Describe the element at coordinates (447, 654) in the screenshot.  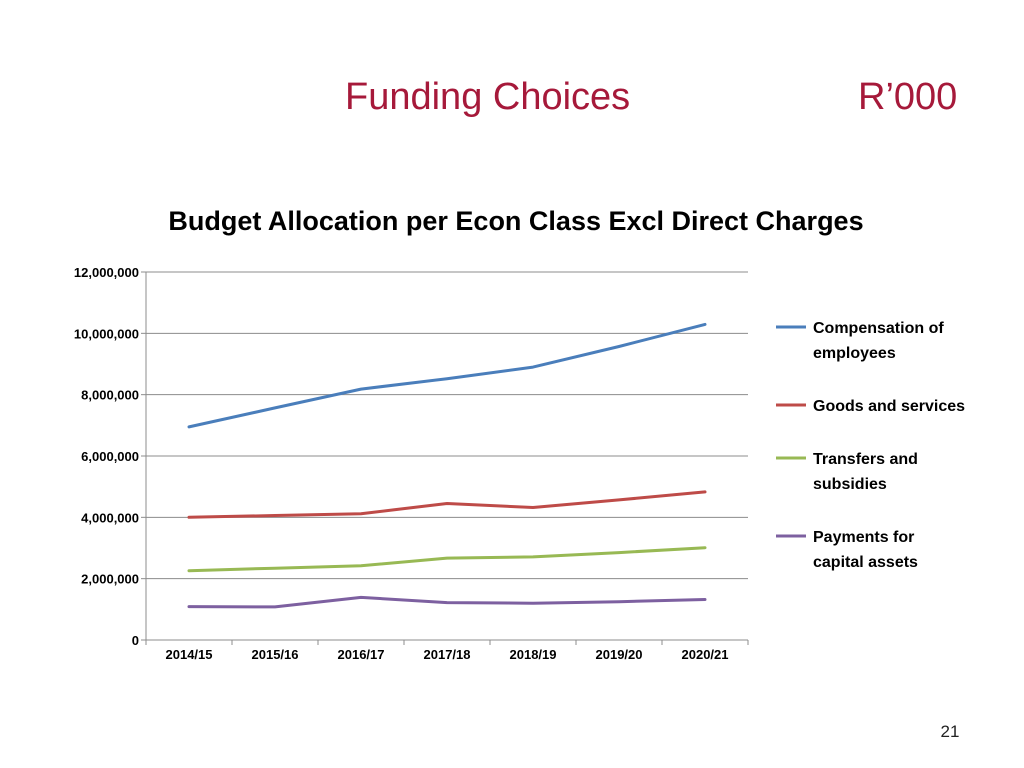
I see `x-tick-label: 2017/18` at that location.